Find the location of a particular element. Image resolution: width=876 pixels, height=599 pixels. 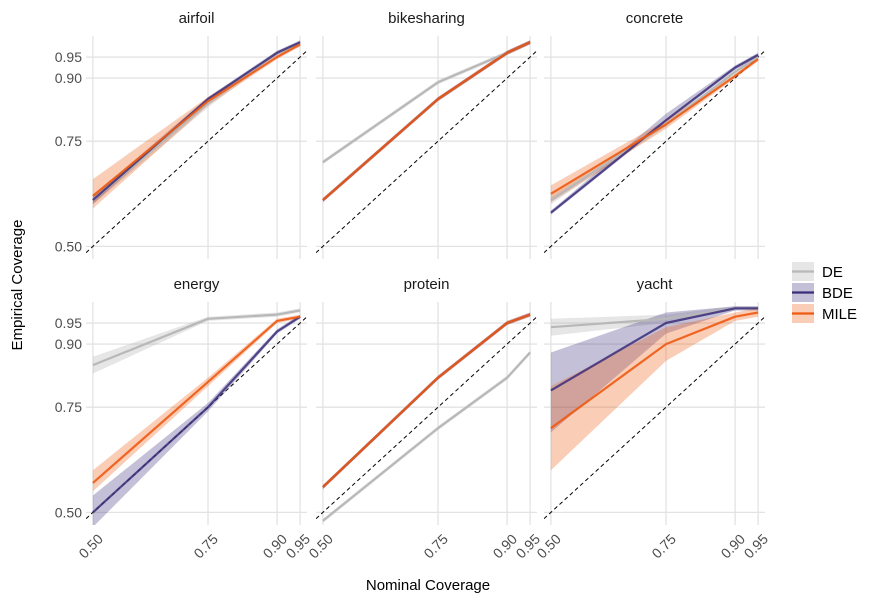

x-tick-label: 0.95 is located at coordinates (756, 546).